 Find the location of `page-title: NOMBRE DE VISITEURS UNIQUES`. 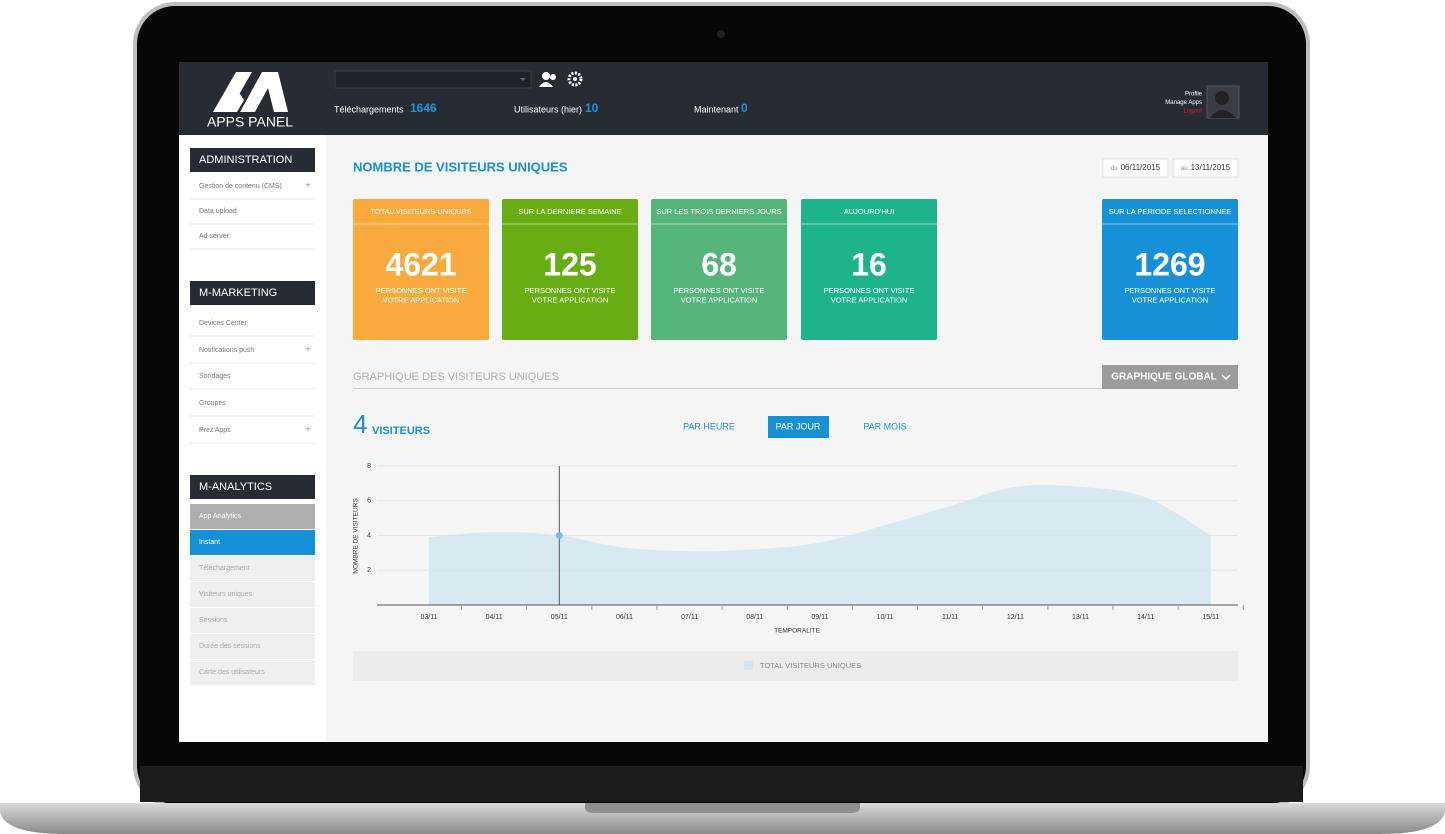

page-title: NOMBRE DE VISITEURS UNIQUES is located at coordinates (460, 166).